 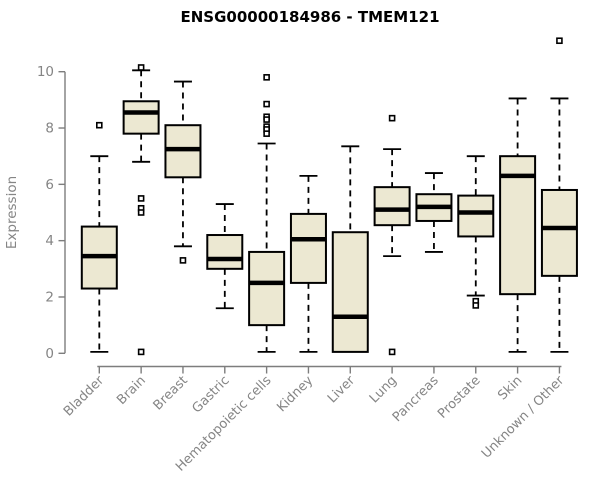 I want to click on y-axis-tick-label: 10, so click(x=45, y=72).